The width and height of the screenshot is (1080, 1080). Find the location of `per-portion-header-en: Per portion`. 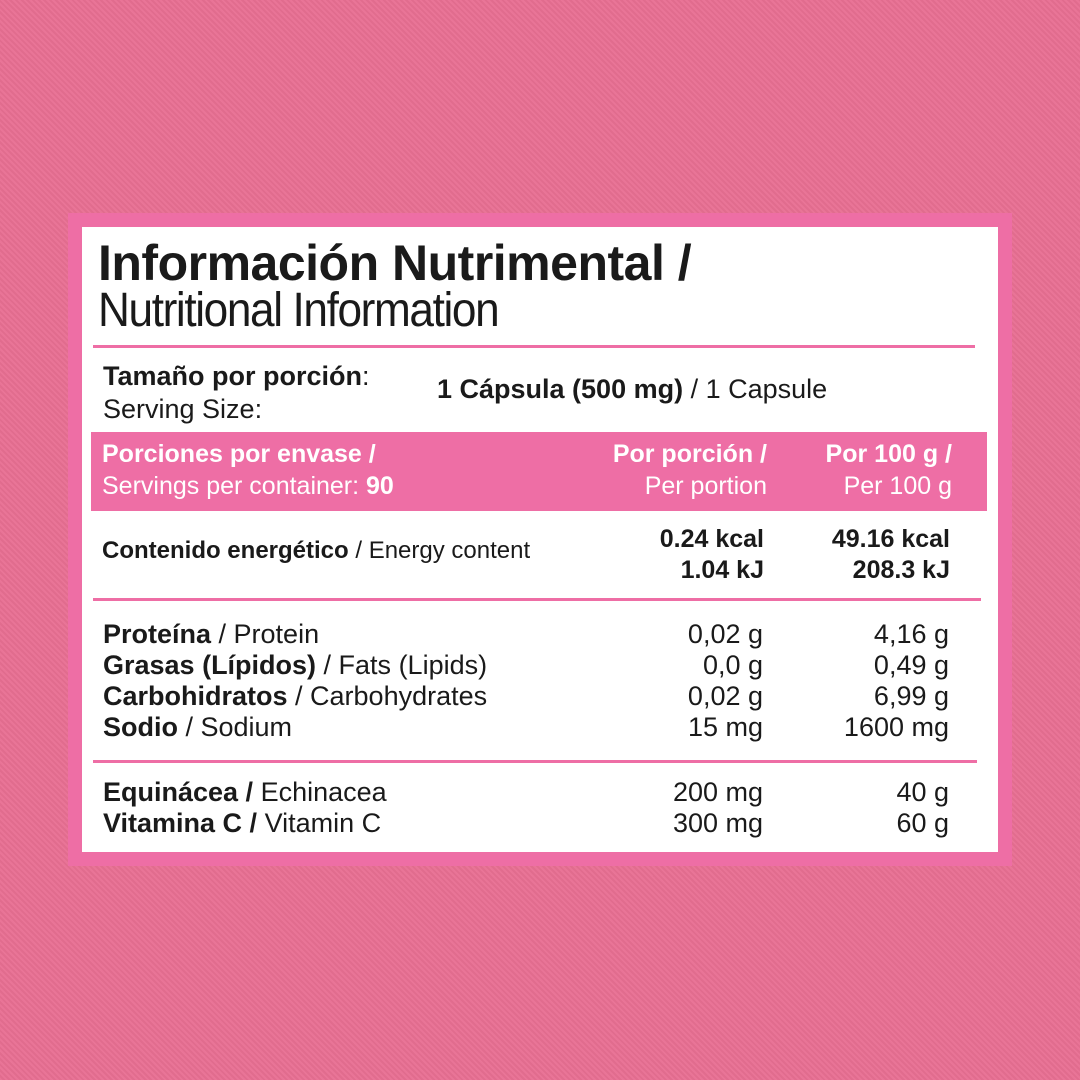

per-portion-header-en: Per portion is located at coordinates (705, 486).